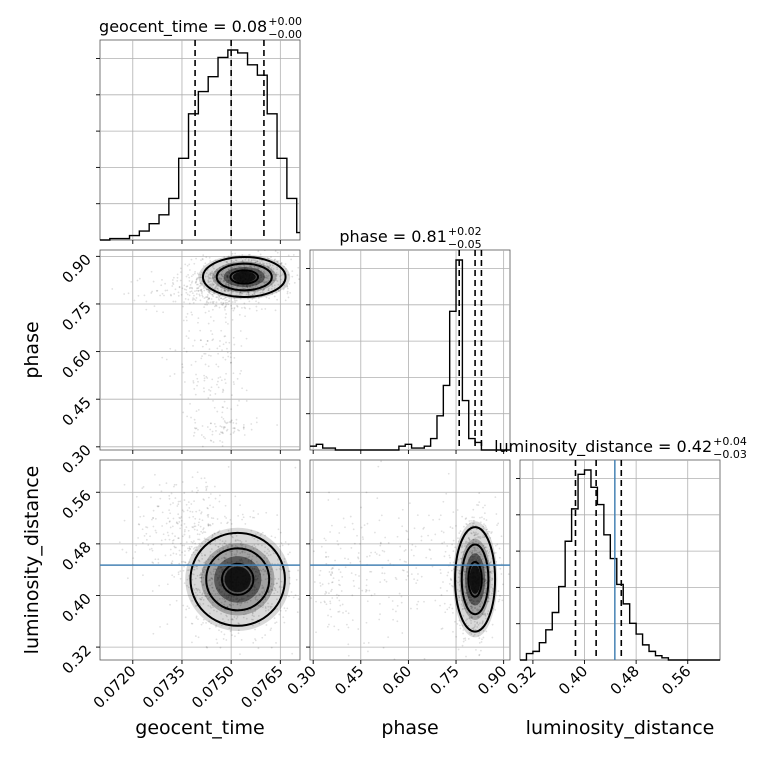  I want to click on x-tick-label: 0.90, so click(492, 680).